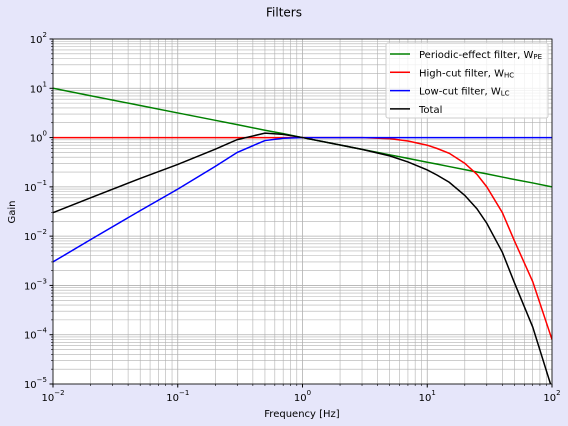 The image size is (568, 426). Describe the element at coordinates (509, 75) in the screenshot. I see `legend-subscript: HC` at that location.